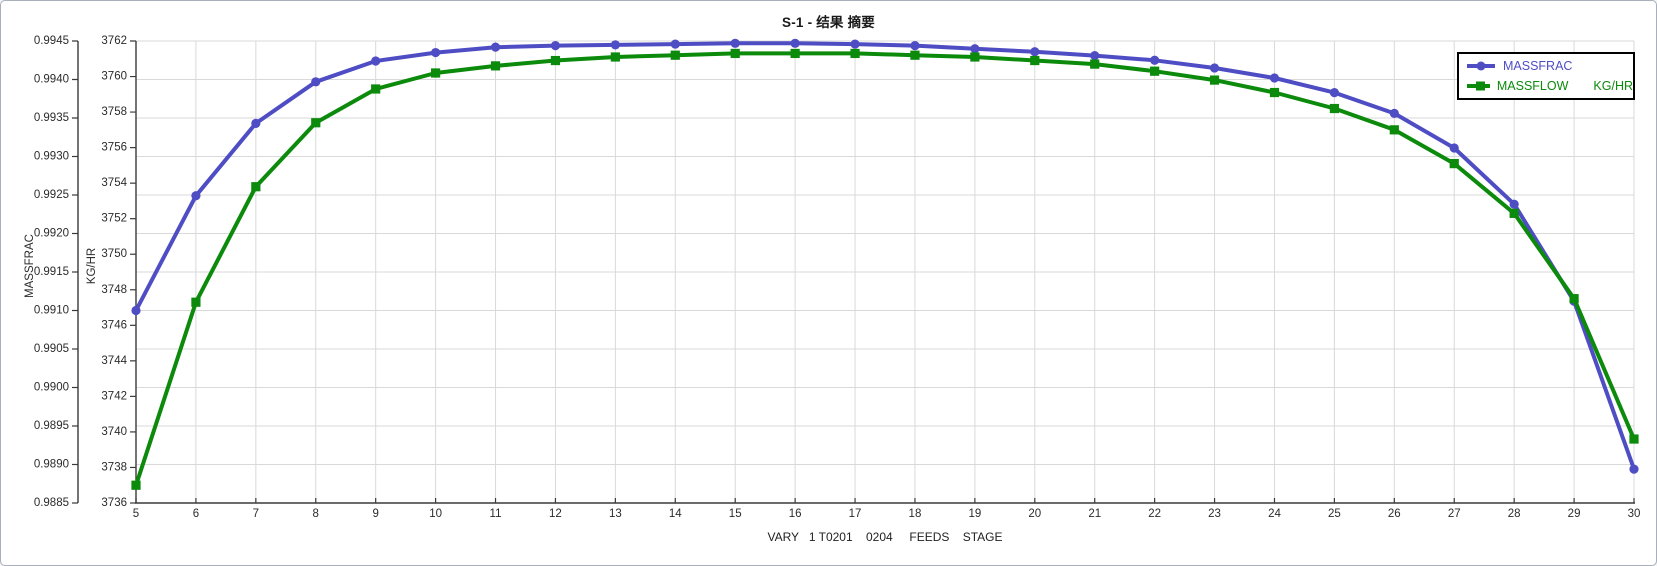  I want to click on svg-text: 0.9940, so click(51, 80).